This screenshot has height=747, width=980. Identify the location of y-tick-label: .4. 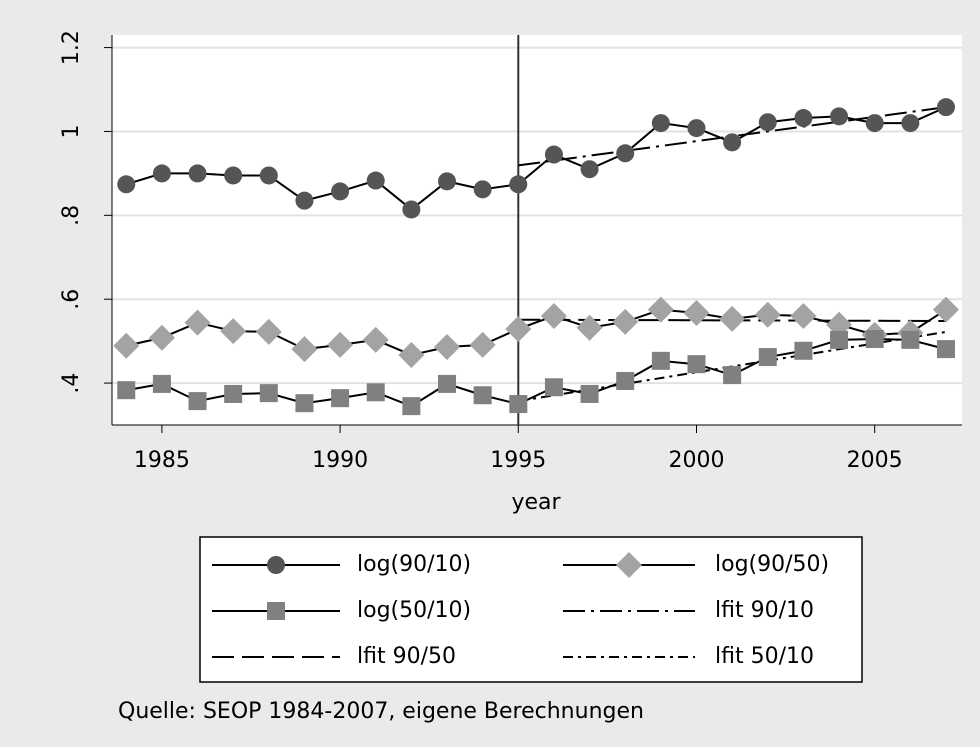
(71, 383).